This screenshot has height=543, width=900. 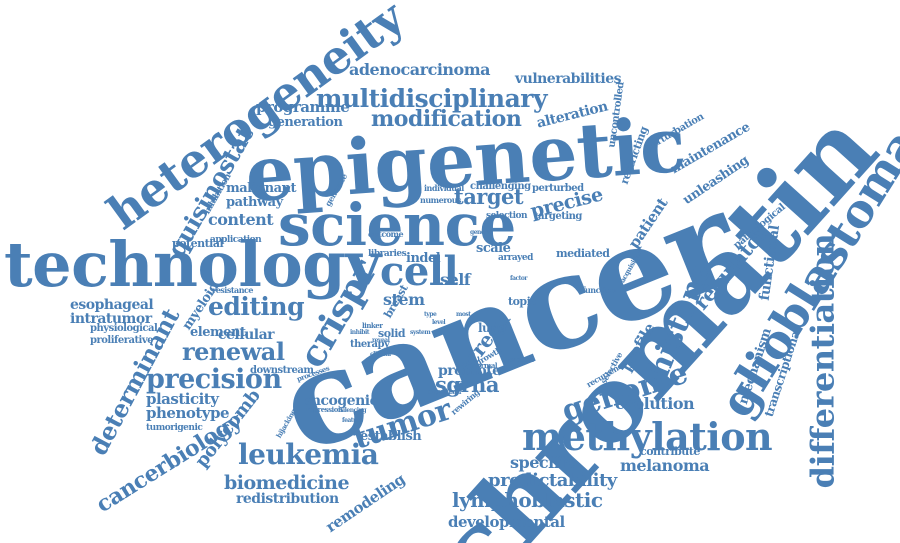 I want to click on word: editing, so click(x=256, y=306).